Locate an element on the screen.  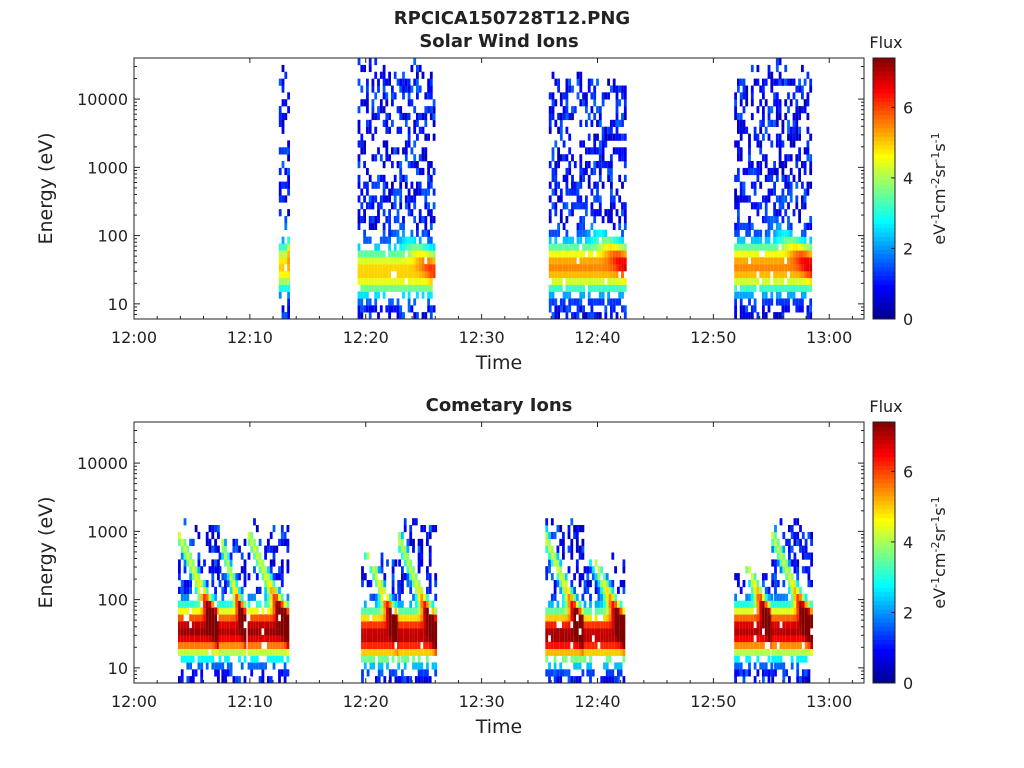
colorbar-tick-label: 2 is located at coordinates (908, 248).